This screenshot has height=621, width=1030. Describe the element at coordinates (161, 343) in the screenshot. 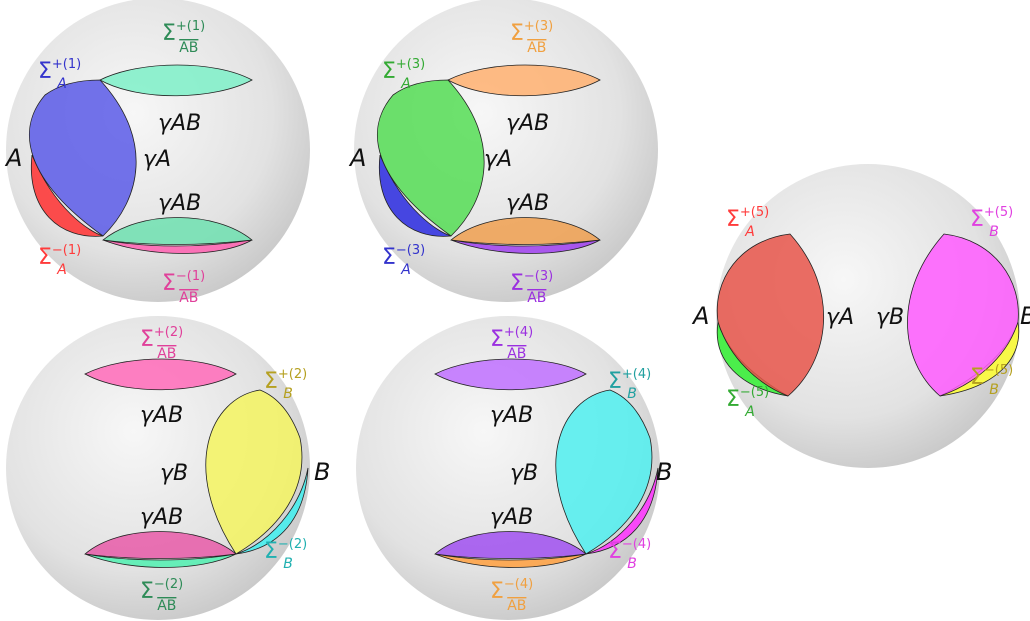

I see `sigma-ab-top-label-2: Σ+(2) AB` at that location.